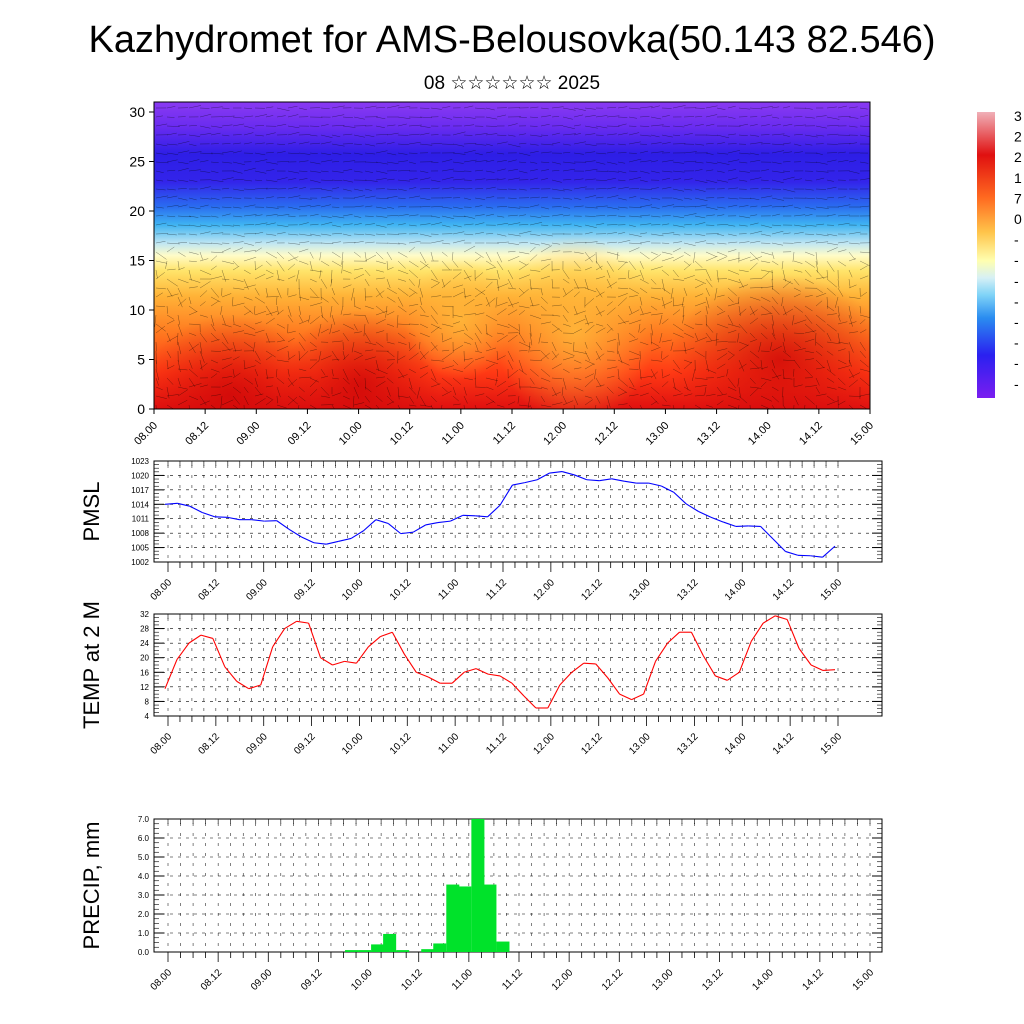 The height and width of the screenshot is (1024, 1024). I want to click on temp-xtick-label: 12.00, so click(545, 744).